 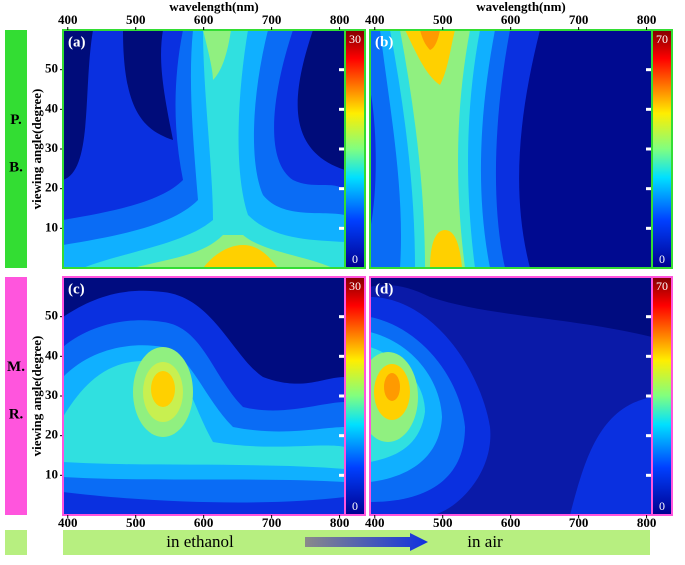 I want to click on panel-label: (a), so click(x=77, y=42).